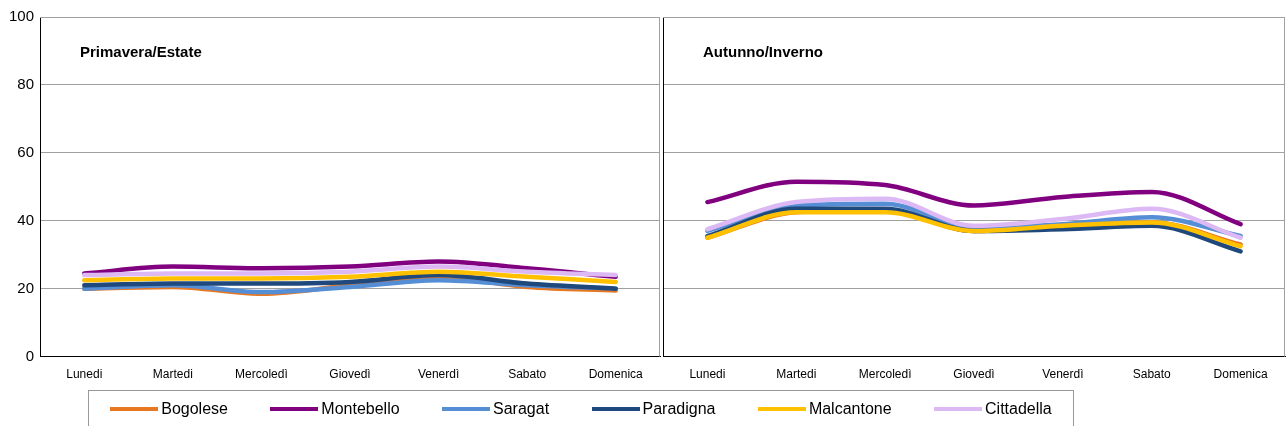  Describe the element at coordinates (850, 408) in the screenshot. I see `legend-label: Malcantone` at that location.